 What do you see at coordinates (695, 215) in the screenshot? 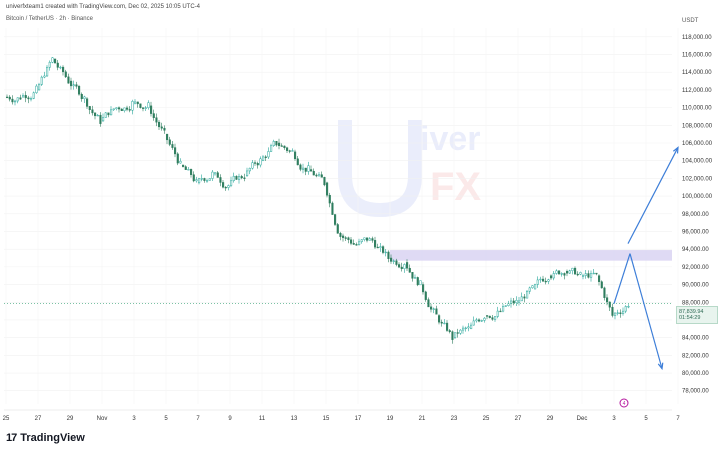
I see `y-tick-label: 98,000.00` at bounding box center [695, 215].